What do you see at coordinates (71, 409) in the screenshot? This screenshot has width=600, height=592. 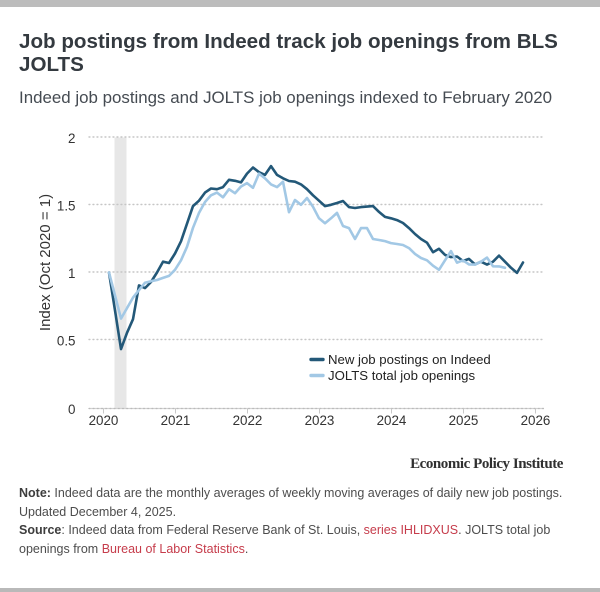 I see `svg-text: 0` at bounding box center [71, 409].